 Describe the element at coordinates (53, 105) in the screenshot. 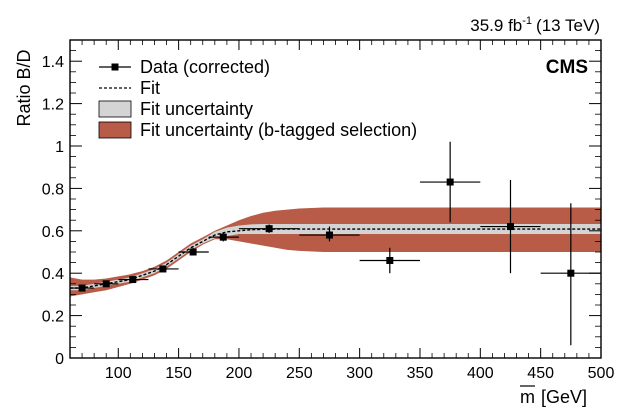

I see `y-tick-label: 1.2` at that location.